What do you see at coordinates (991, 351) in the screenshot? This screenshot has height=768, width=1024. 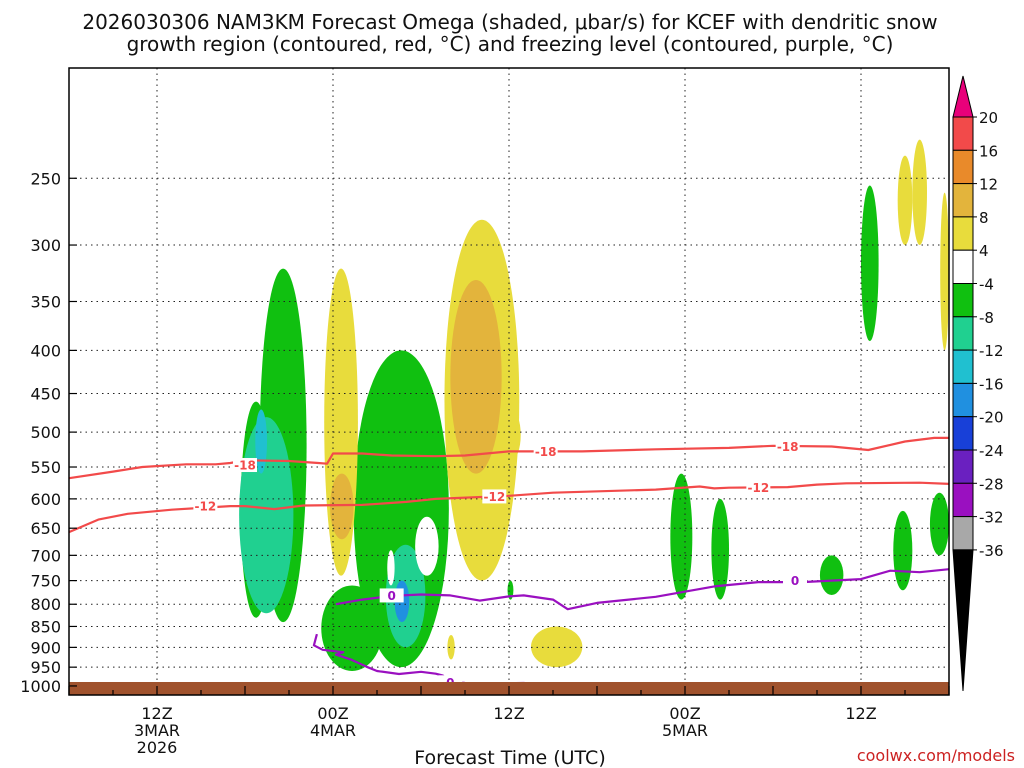 I see `colorbar-label: -12` at bounding box center [991, 351].